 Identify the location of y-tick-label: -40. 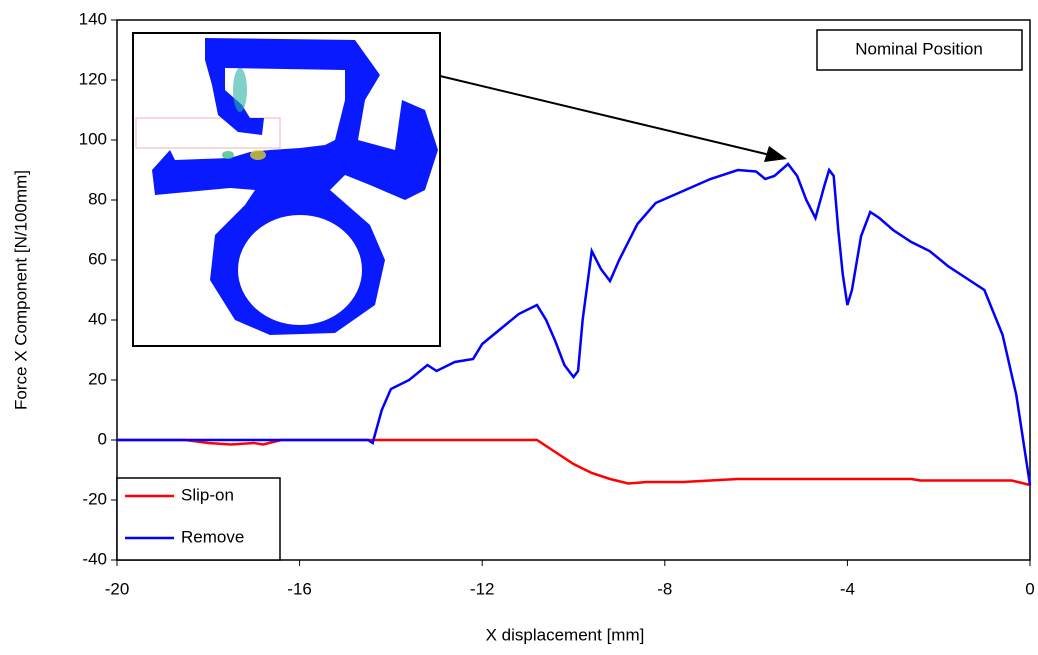
(94, 558).